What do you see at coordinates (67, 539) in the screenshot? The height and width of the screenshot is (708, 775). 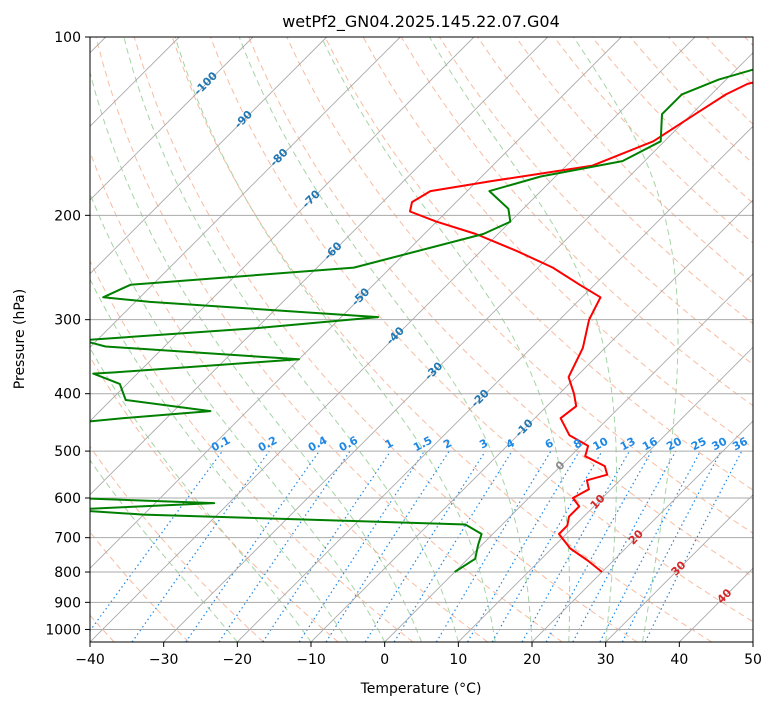 I see `y-tick-label: 700` at bounding box center [67, 539].